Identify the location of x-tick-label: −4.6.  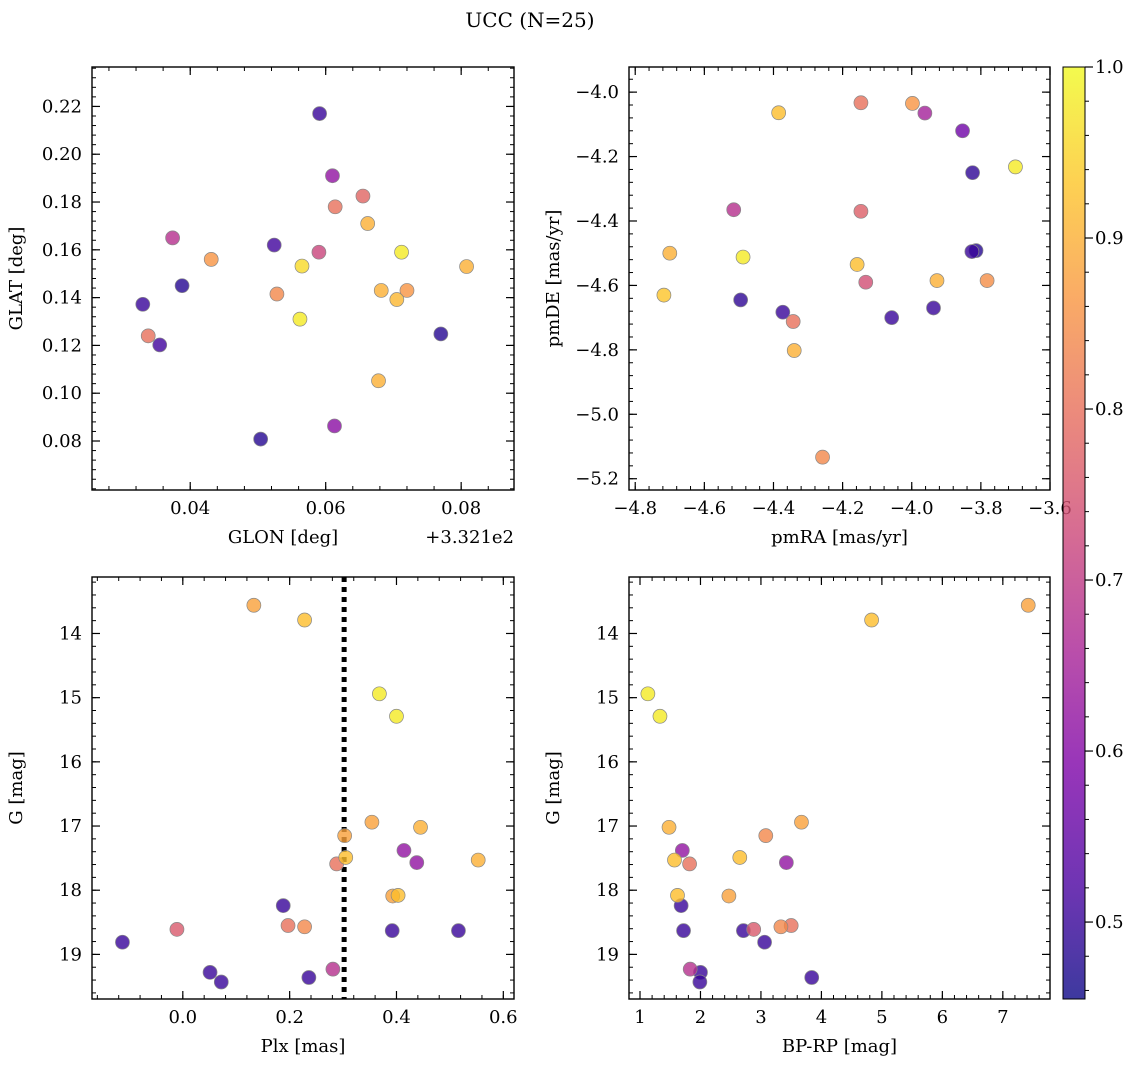
(704, 508).